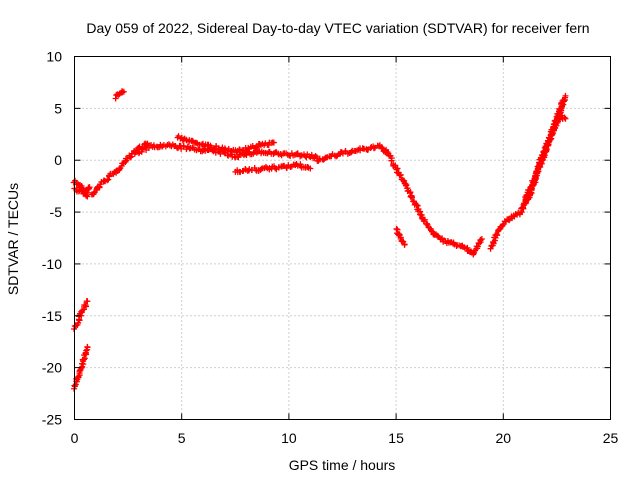  Describe the element at coordinates (52, 420) in the screenshot. I see `y-tick-label: -25` at that location.